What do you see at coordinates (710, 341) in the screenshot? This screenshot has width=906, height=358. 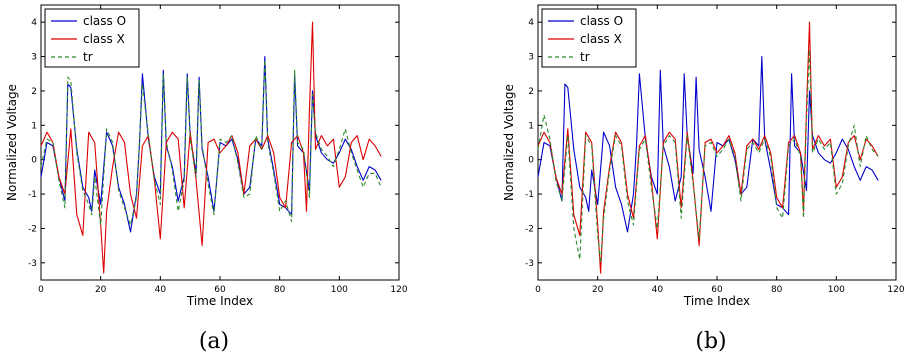 I see `panel-caption: (b)` at bounding box center [710, 341].